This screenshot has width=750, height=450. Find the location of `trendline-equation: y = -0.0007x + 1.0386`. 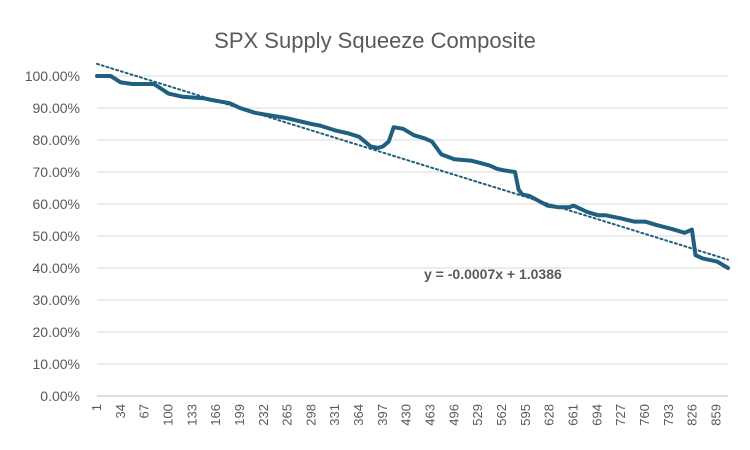

trendline-equation: y = -0.0007x + 1.0386 is located at coordinates (493, 274).